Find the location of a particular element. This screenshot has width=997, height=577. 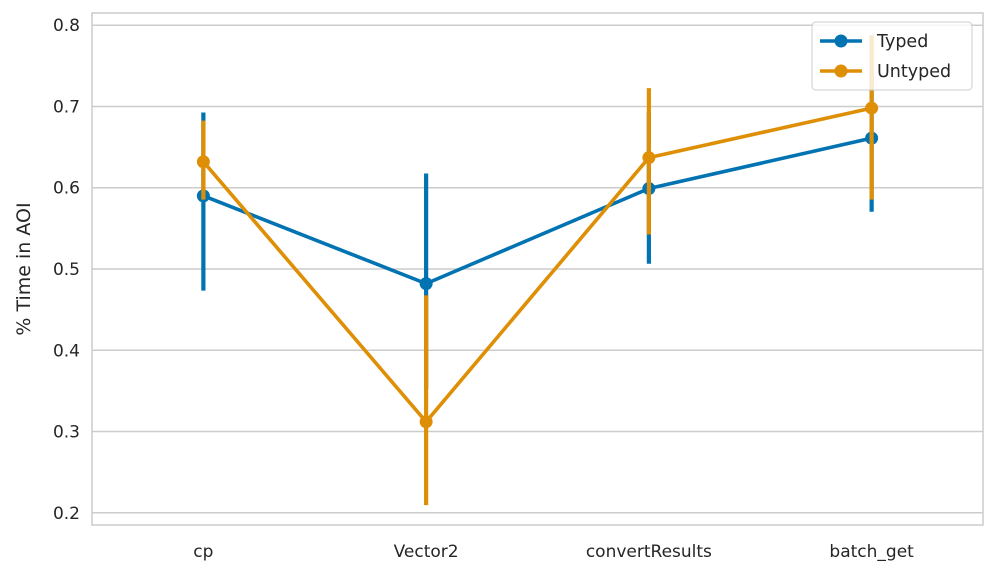

y-tick-label: 0.7 is located at coordinates (66, 107).